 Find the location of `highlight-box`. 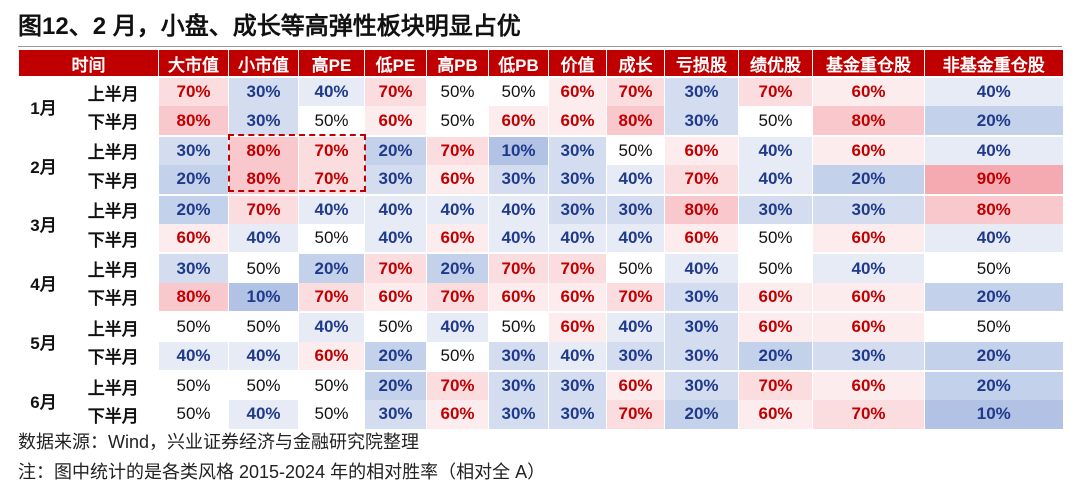

highlight-box is located at coordinates (297, 163).